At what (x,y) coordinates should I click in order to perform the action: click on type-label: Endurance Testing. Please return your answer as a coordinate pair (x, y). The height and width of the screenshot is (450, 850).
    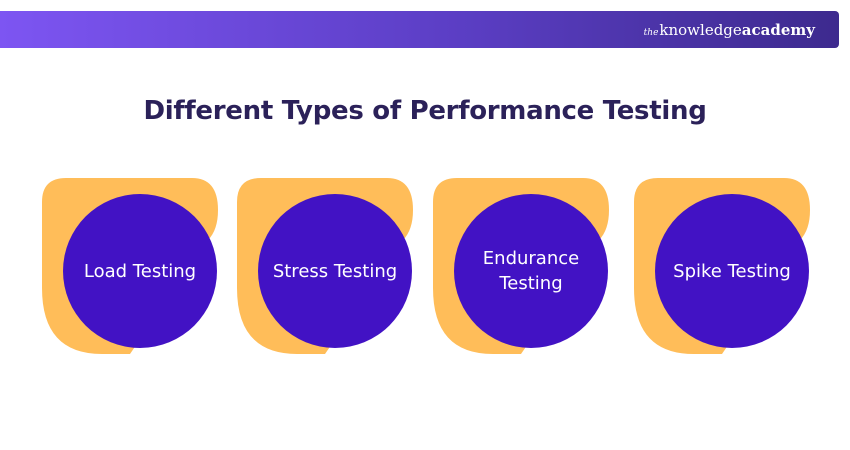
    Looking at the image, I should click on (531, 271).